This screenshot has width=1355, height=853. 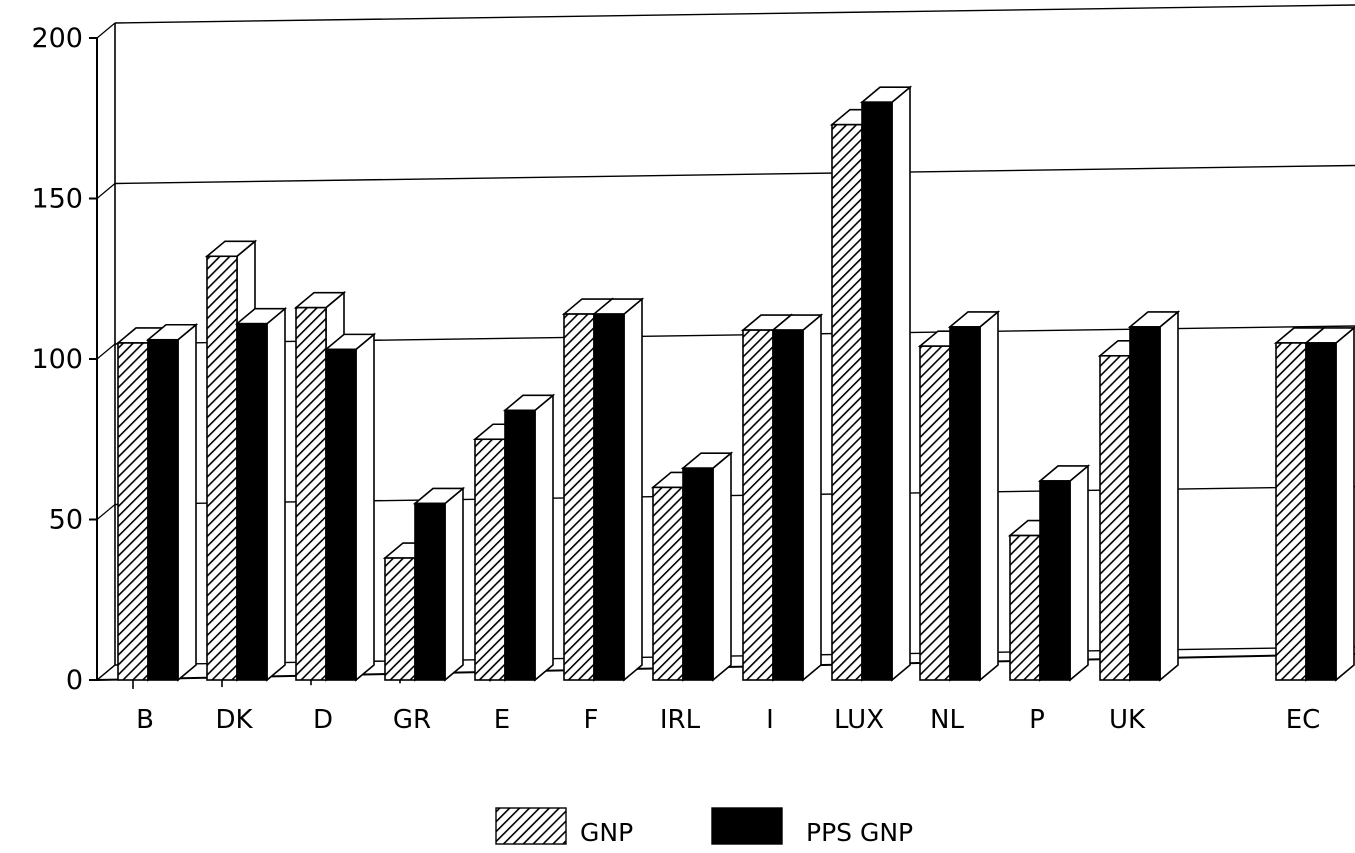 I want to click on x-tick-label: F, so click(x=591, y=720).